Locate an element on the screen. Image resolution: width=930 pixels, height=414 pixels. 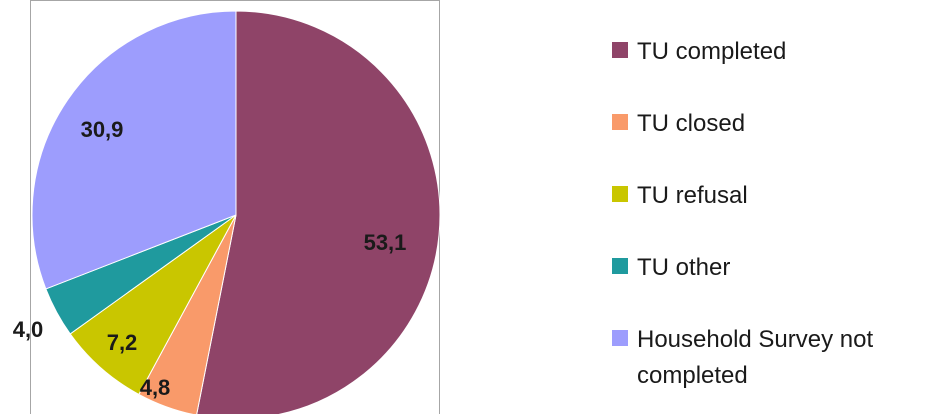
legend-item: Household Survey not completed is located at coordinates (771, 358).